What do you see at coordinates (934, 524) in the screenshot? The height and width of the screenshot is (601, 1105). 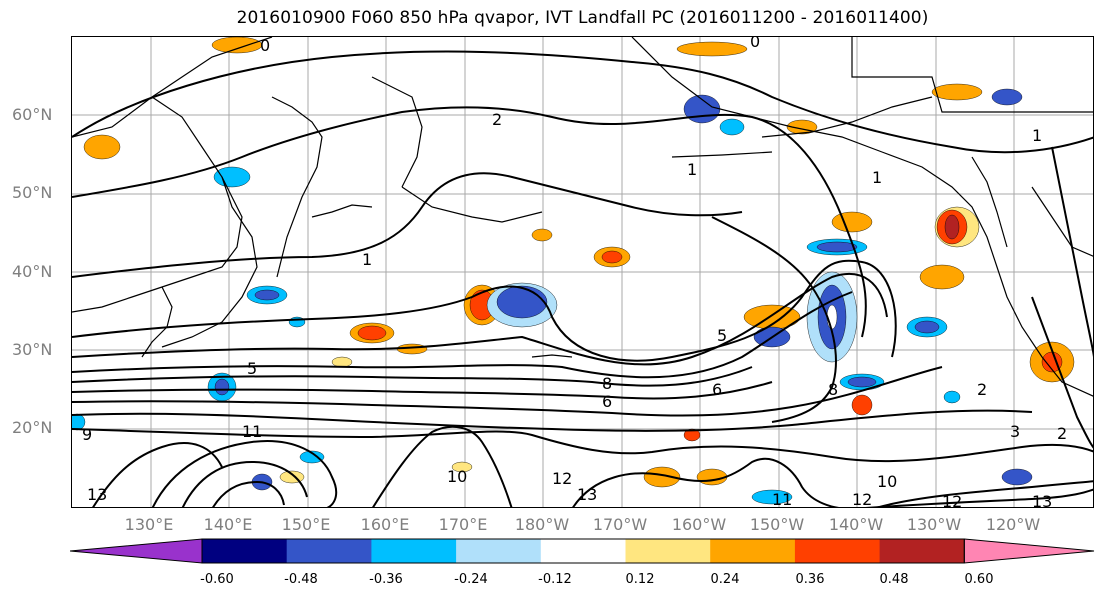 I see `lon-label-130w: 130°W` at bounding box center [934, 524].